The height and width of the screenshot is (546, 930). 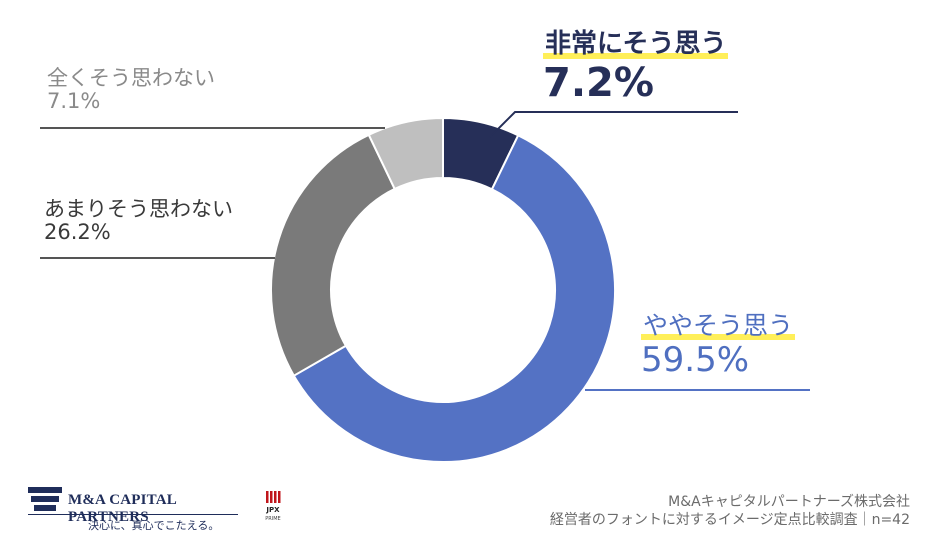 What do you see at coordinates (138, 209) in the screenshot?
I see `slice-name: あまりそう思わない` at bounding box center [138, 209].